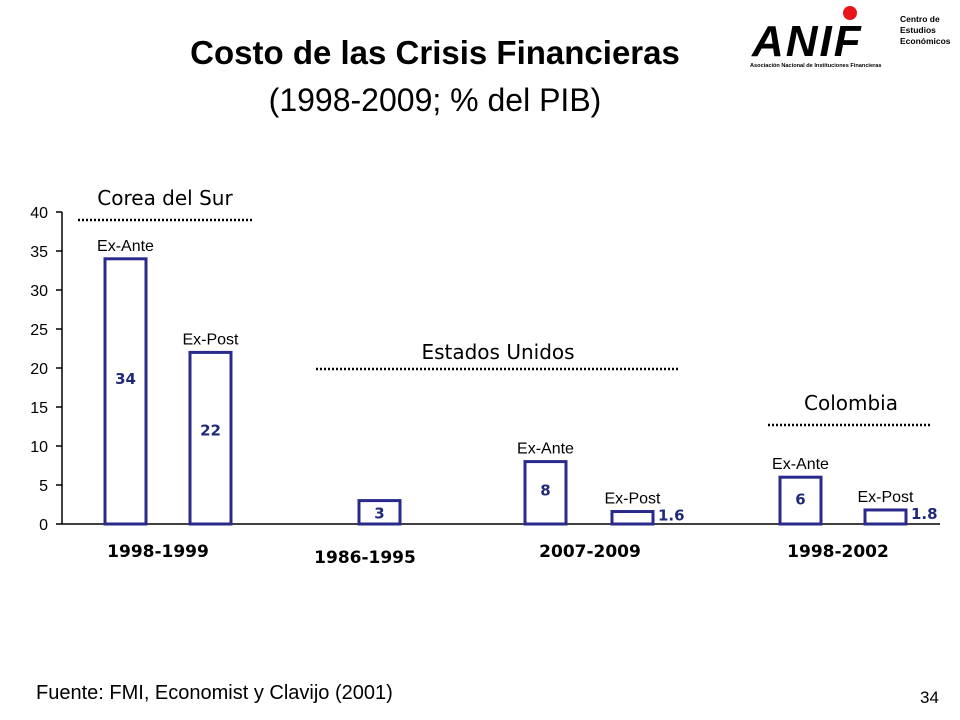  What do you see at coordinates (165, 198) in the screenshot?
I see `country-label: Corea del Sur` at bounding box center [165, 198].